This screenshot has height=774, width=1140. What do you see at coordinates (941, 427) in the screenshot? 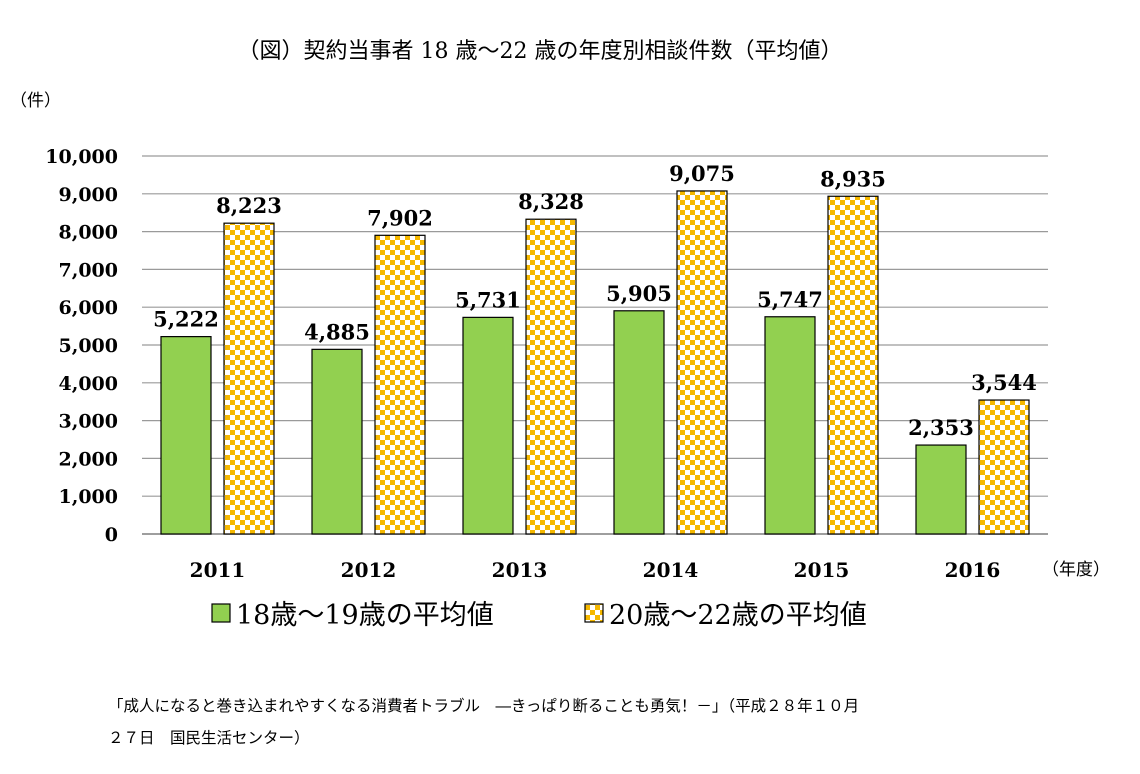
I see `data-label: 2,353` at bounding box center [941, 427].